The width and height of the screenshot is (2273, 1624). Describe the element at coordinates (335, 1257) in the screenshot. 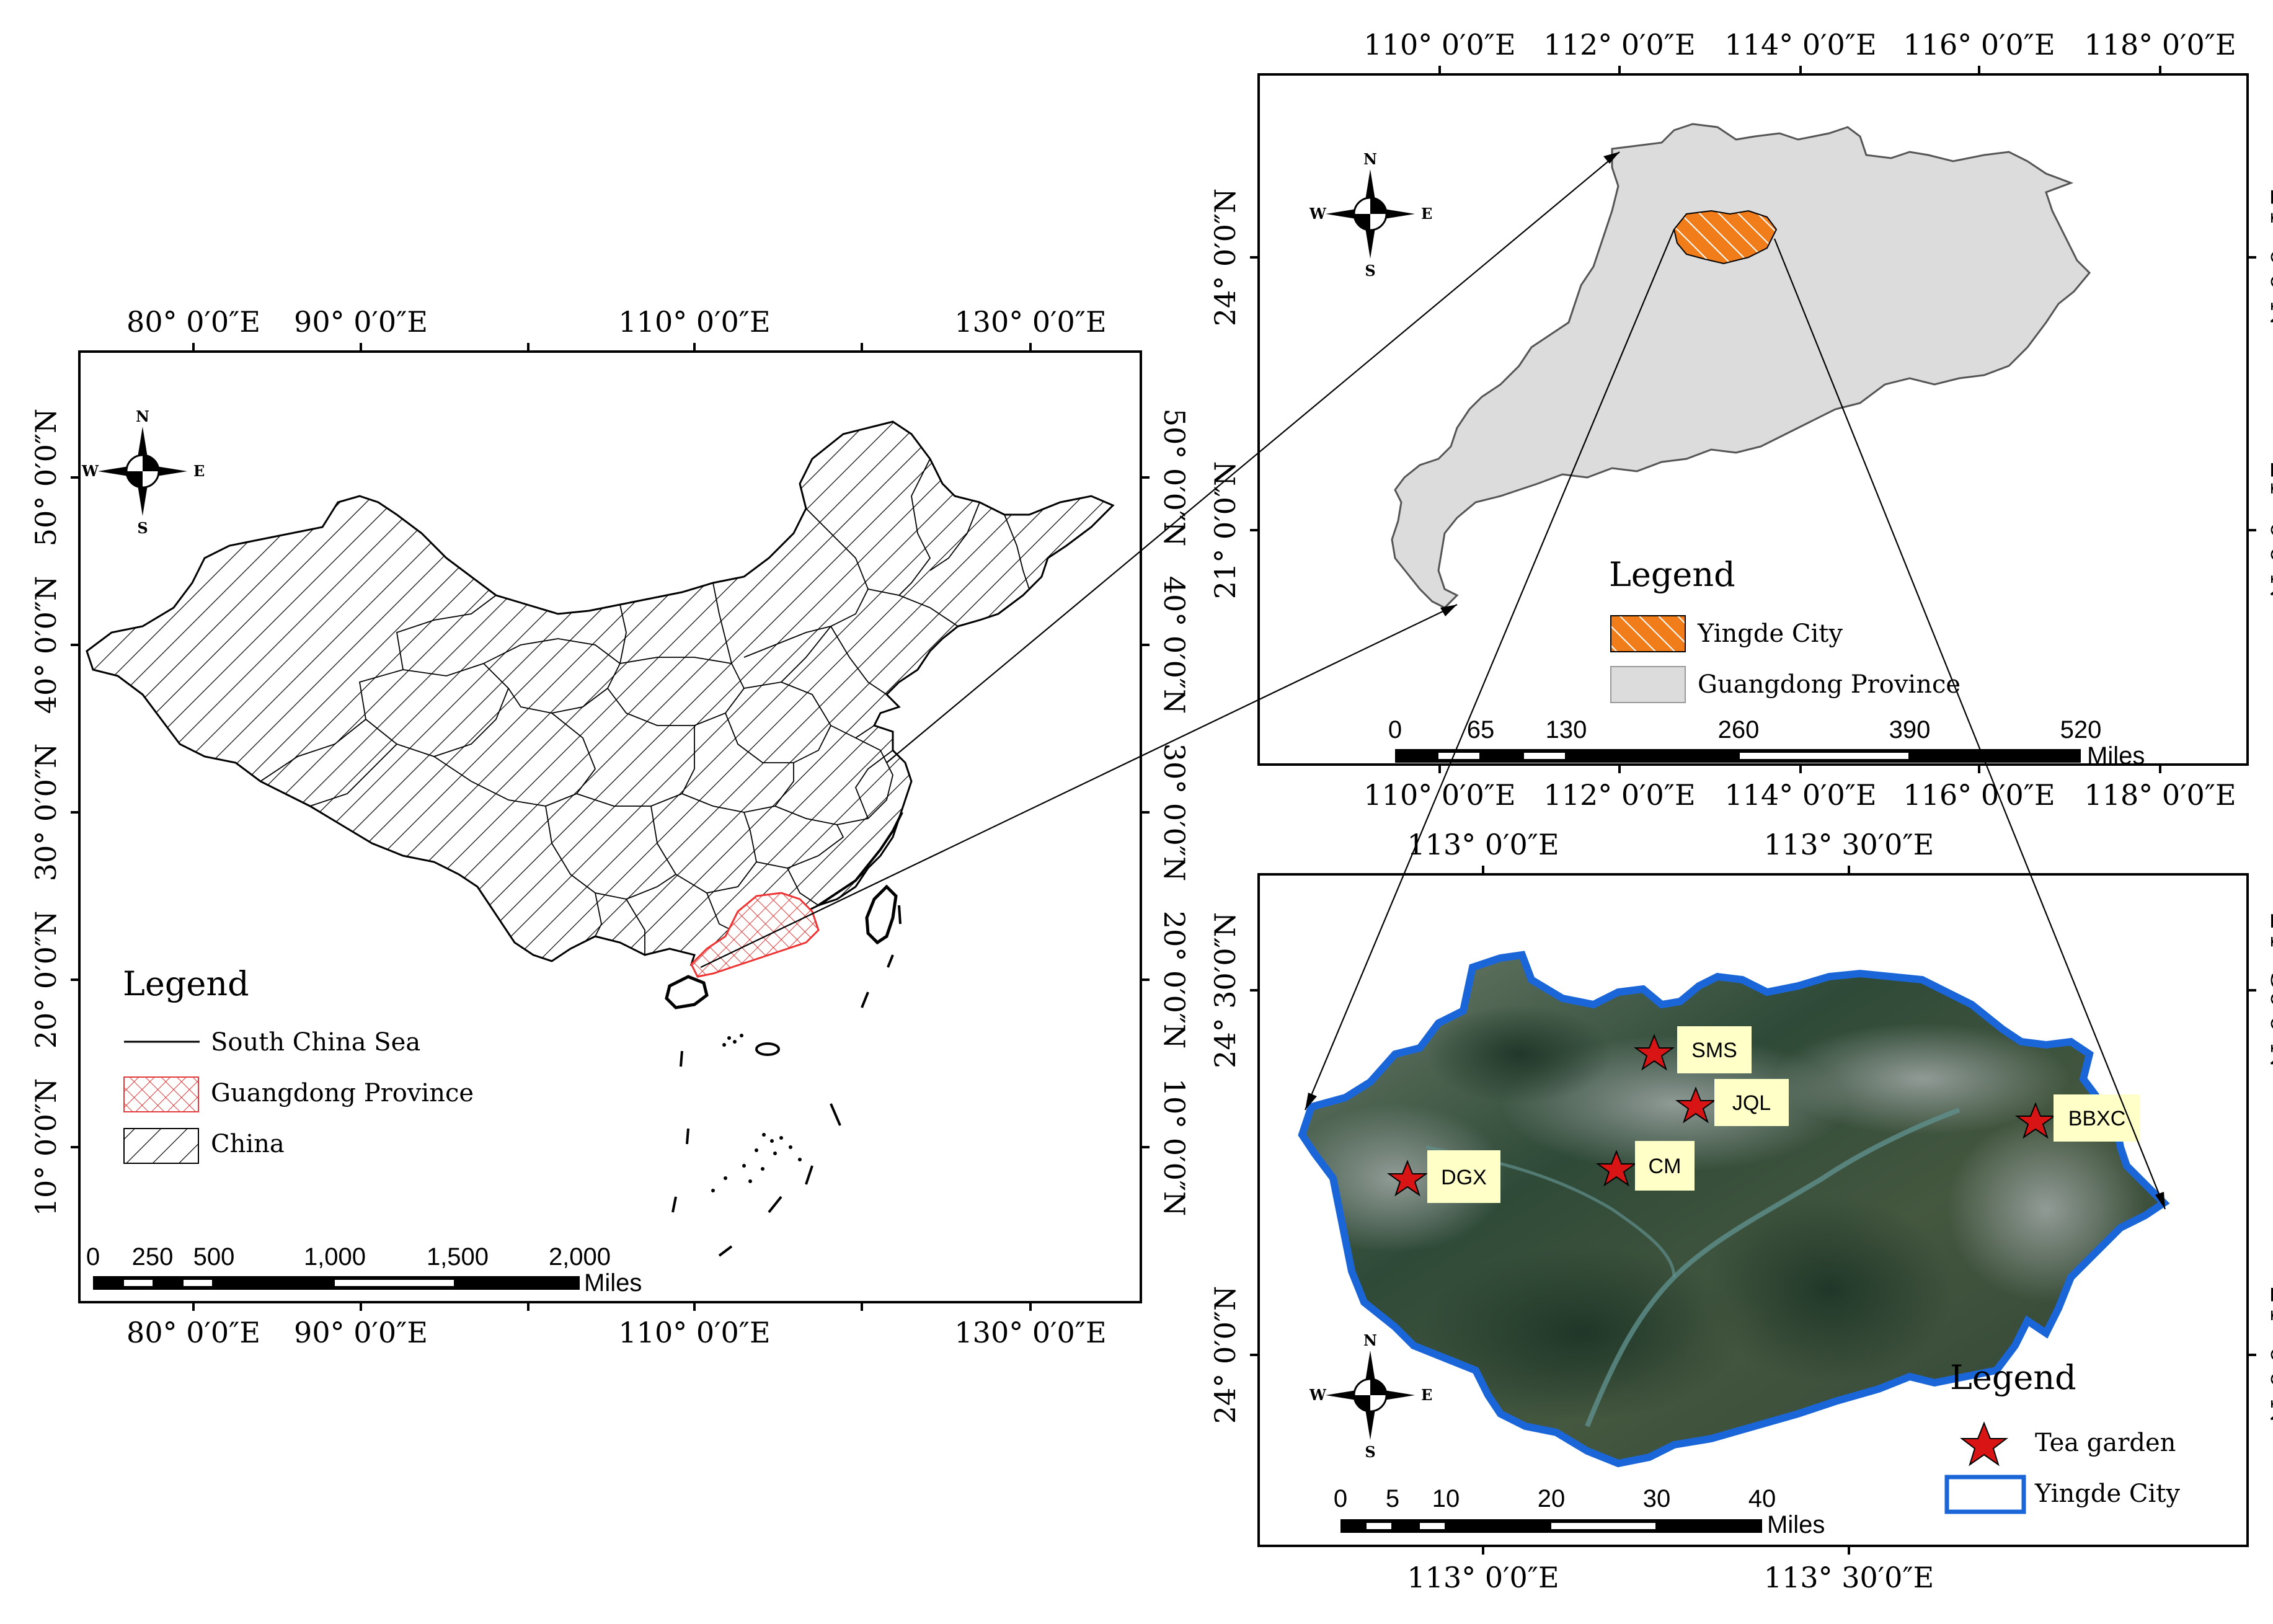

I see `china-scale-1000: 1,000` at that location.